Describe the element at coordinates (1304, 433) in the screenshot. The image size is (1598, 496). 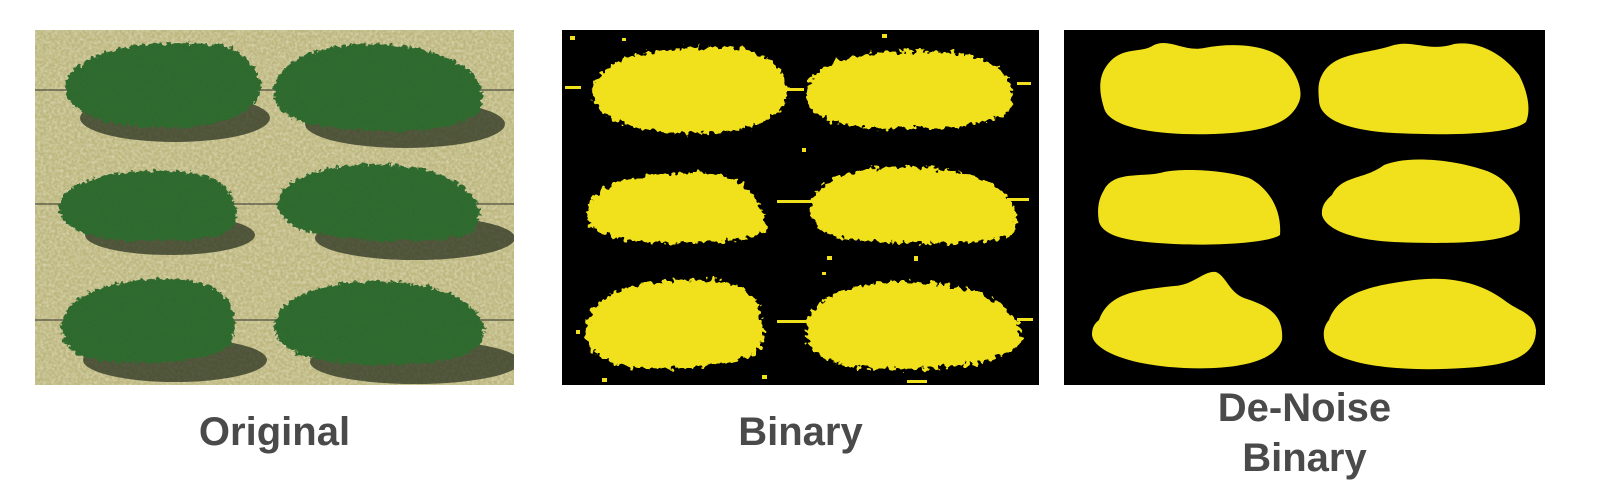
I see `caption-denoise-binary: De-Noise Binary` at that location.